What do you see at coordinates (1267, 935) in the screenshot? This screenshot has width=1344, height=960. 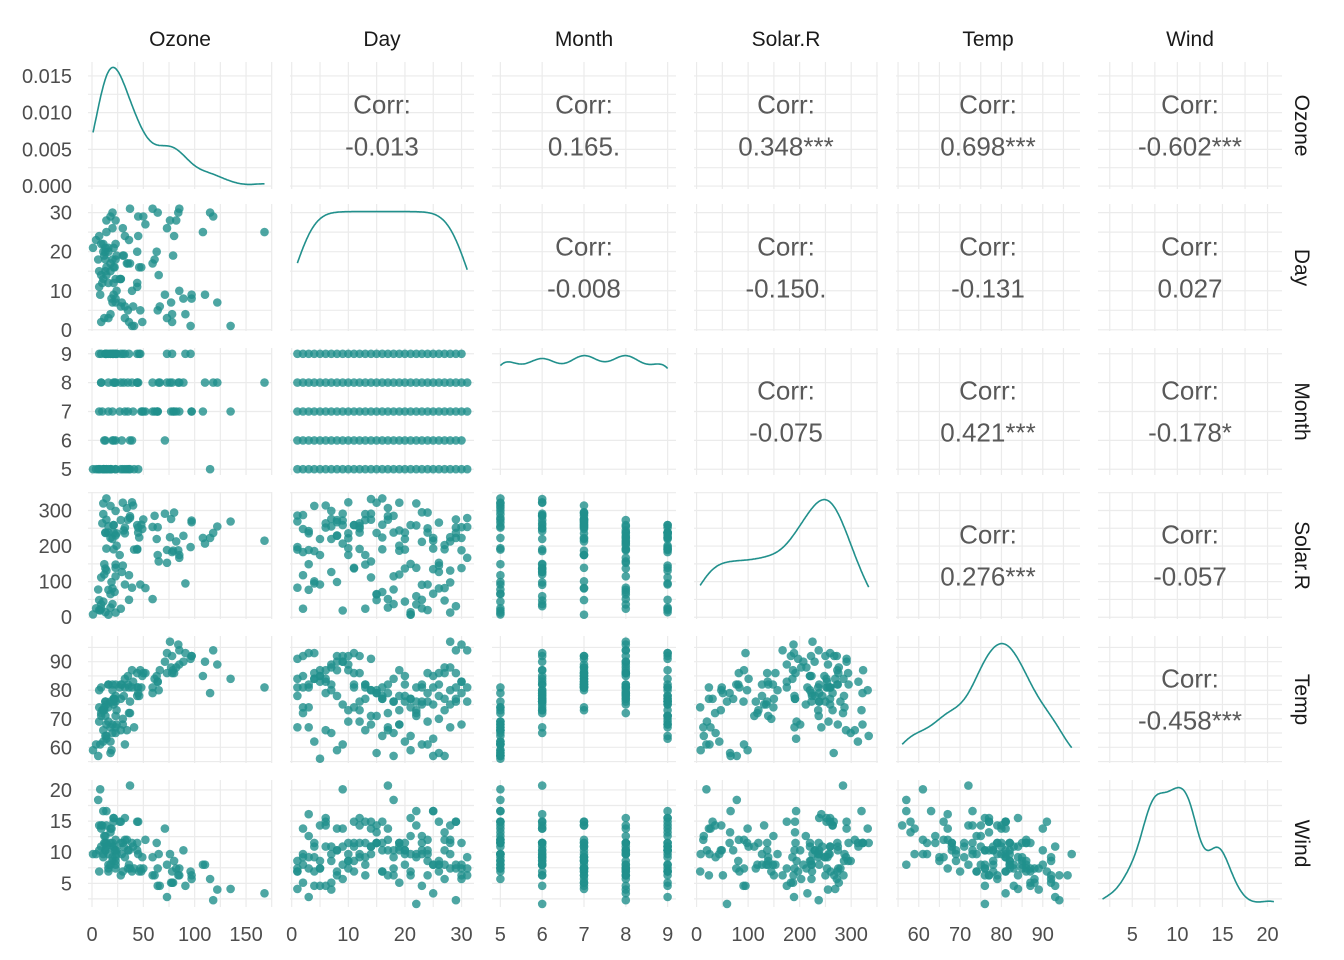 I see `x-tick-label: 20` at bounding box center [1267, 935].